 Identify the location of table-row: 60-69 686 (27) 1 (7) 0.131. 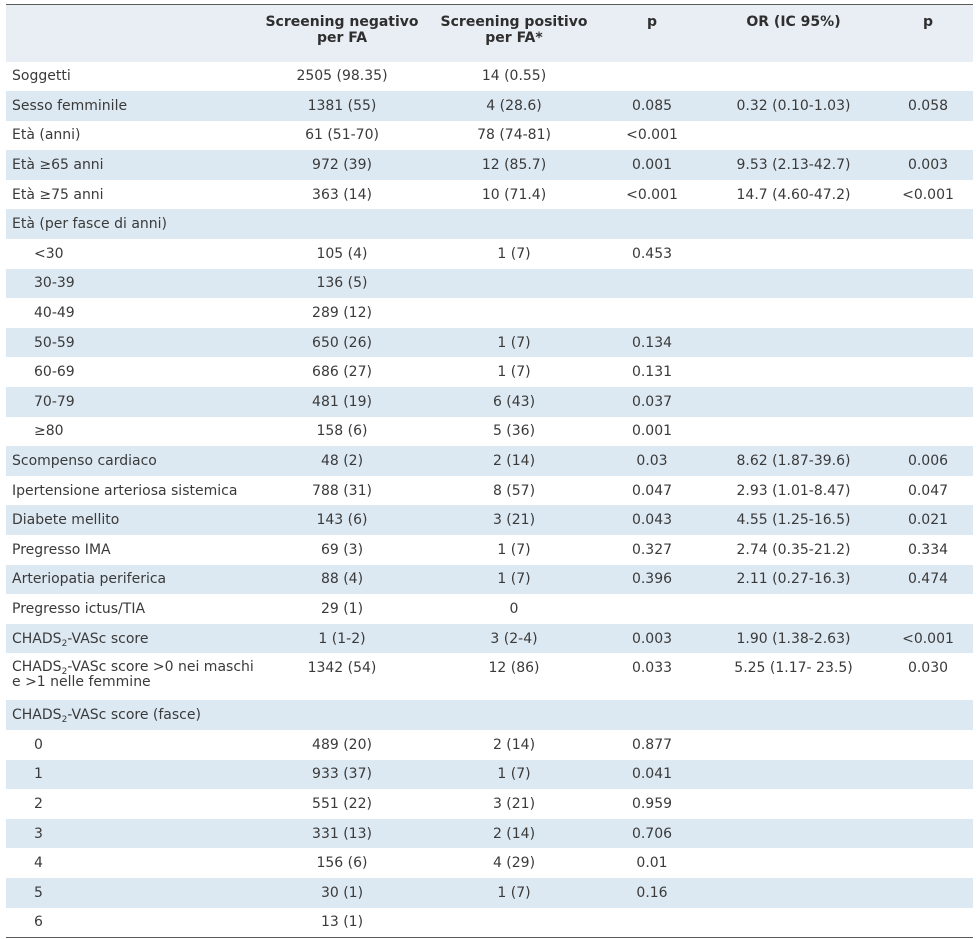
(489, 372).